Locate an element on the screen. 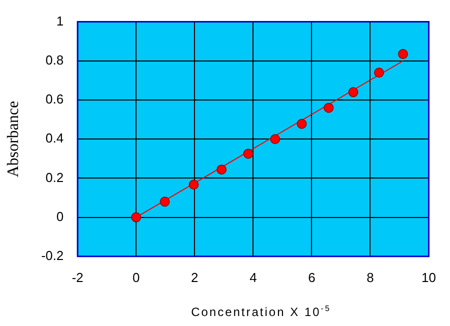 This screenshot has height=326, width=450. x-tick-label: 4 is located at coordinates (253, 277).